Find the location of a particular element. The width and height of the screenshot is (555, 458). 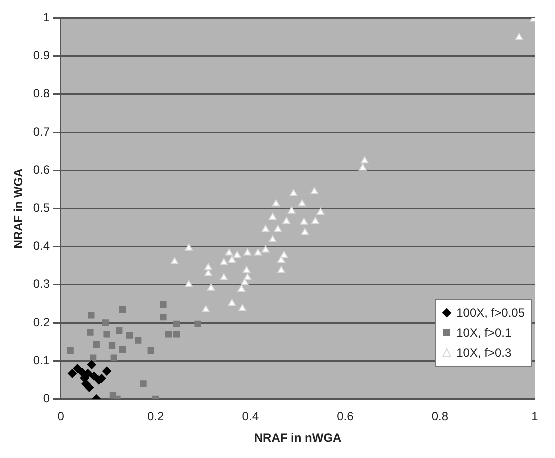

x-tick-label: 0 is located at coordinates (61, 417).